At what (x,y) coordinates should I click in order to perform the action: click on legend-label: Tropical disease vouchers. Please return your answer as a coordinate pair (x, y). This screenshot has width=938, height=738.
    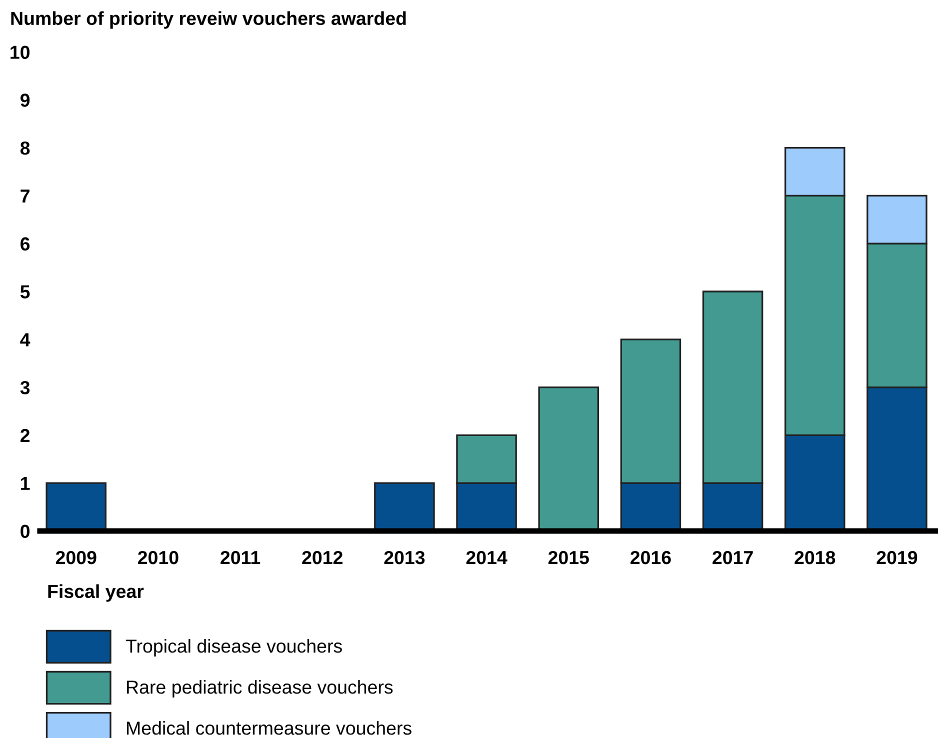
    Looking at the image, I should click on (234, 647).